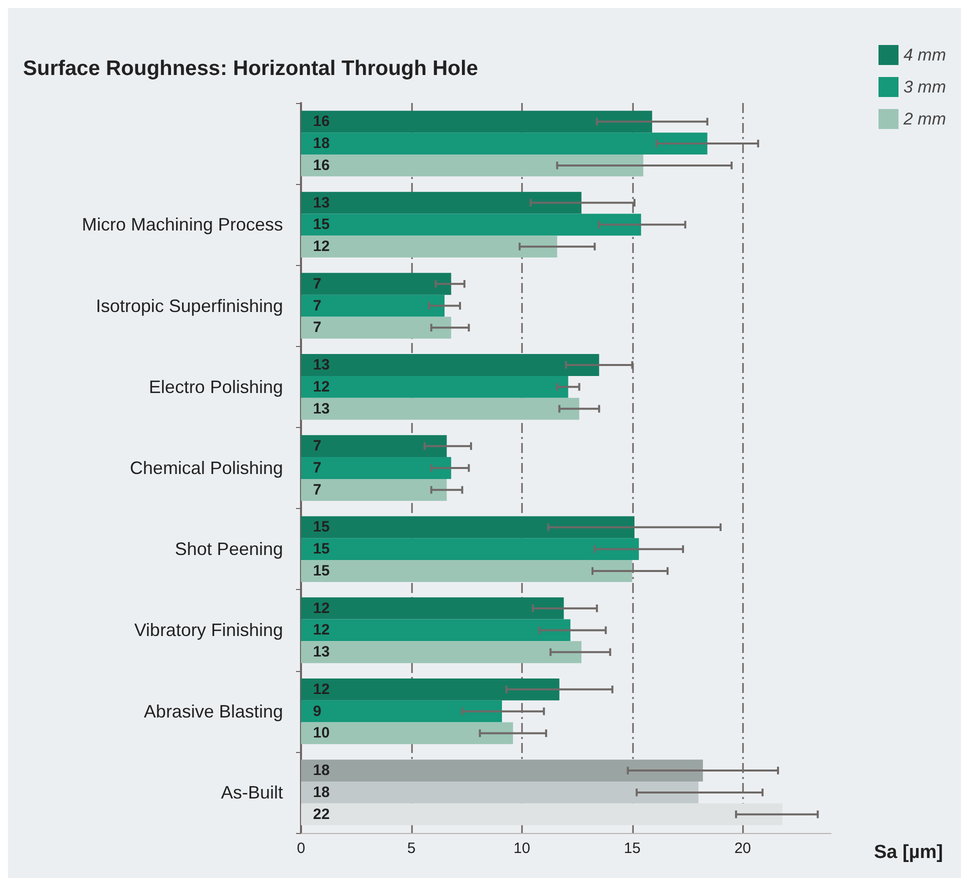 The height and width of the screenshot is (888, 969). Describe the element at coordinates (182, 224) in the screenshot. I see `y-tick-label: Micro Machining Process` at that location.